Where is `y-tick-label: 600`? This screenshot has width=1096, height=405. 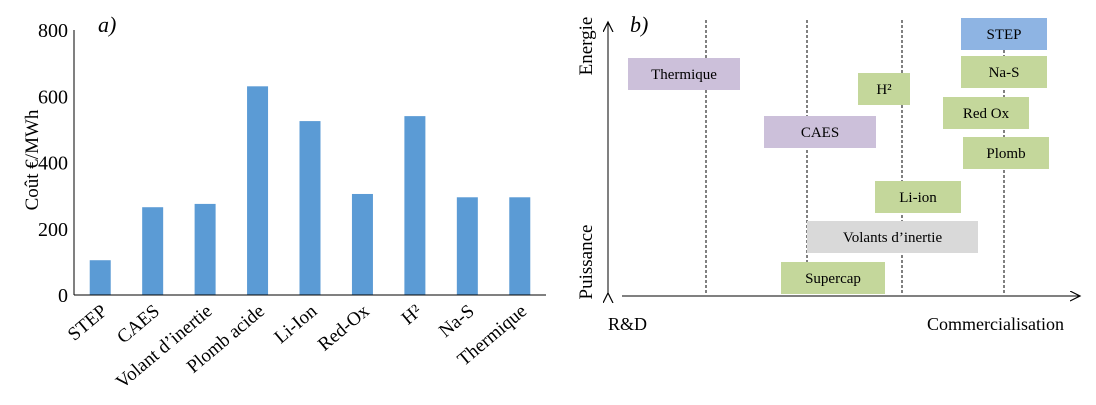 y-tick-label: 600 is located at coordinates (53, 97).